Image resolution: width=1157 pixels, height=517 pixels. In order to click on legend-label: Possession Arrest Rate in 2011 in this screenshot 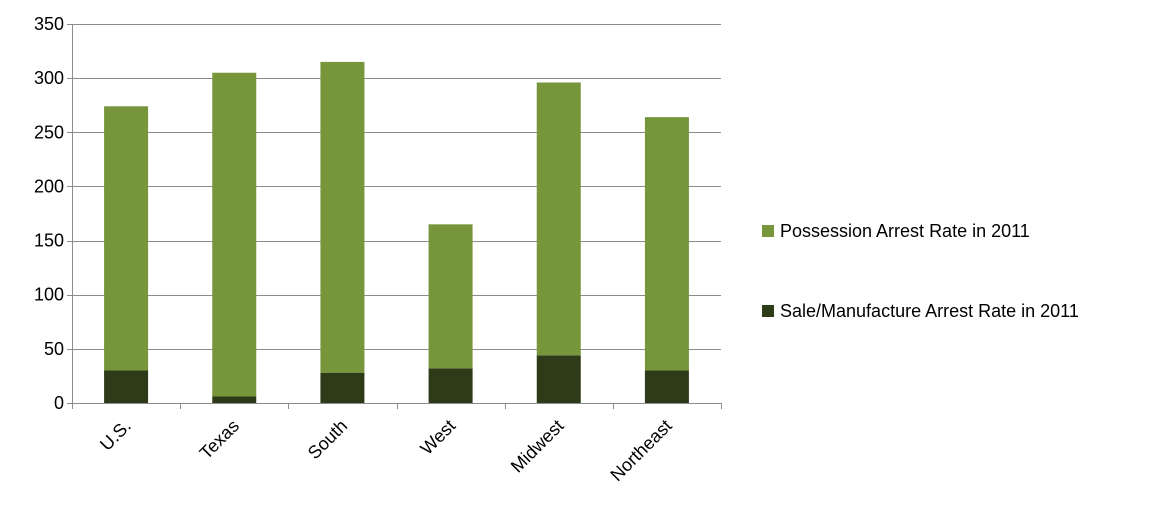, I will do `click(905, 231)`.